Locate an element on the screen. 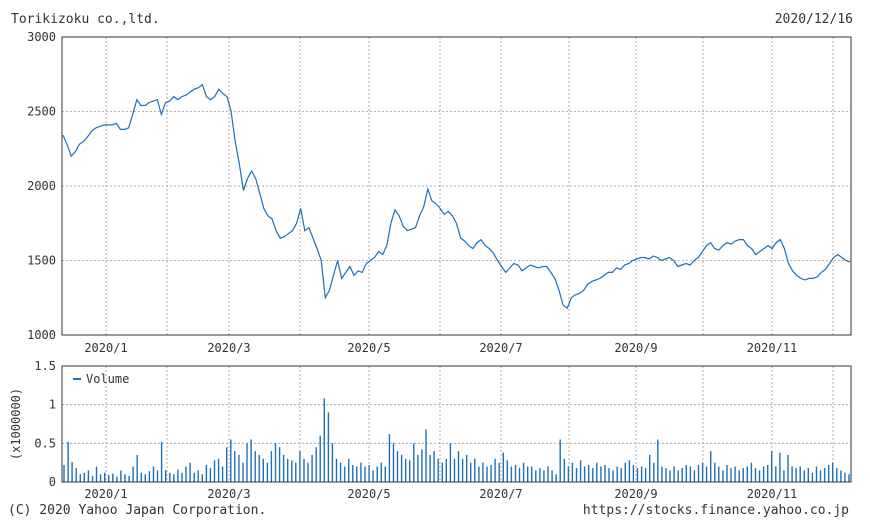  price-y-tick-label: 2000 is located at coordinates (41, 186).